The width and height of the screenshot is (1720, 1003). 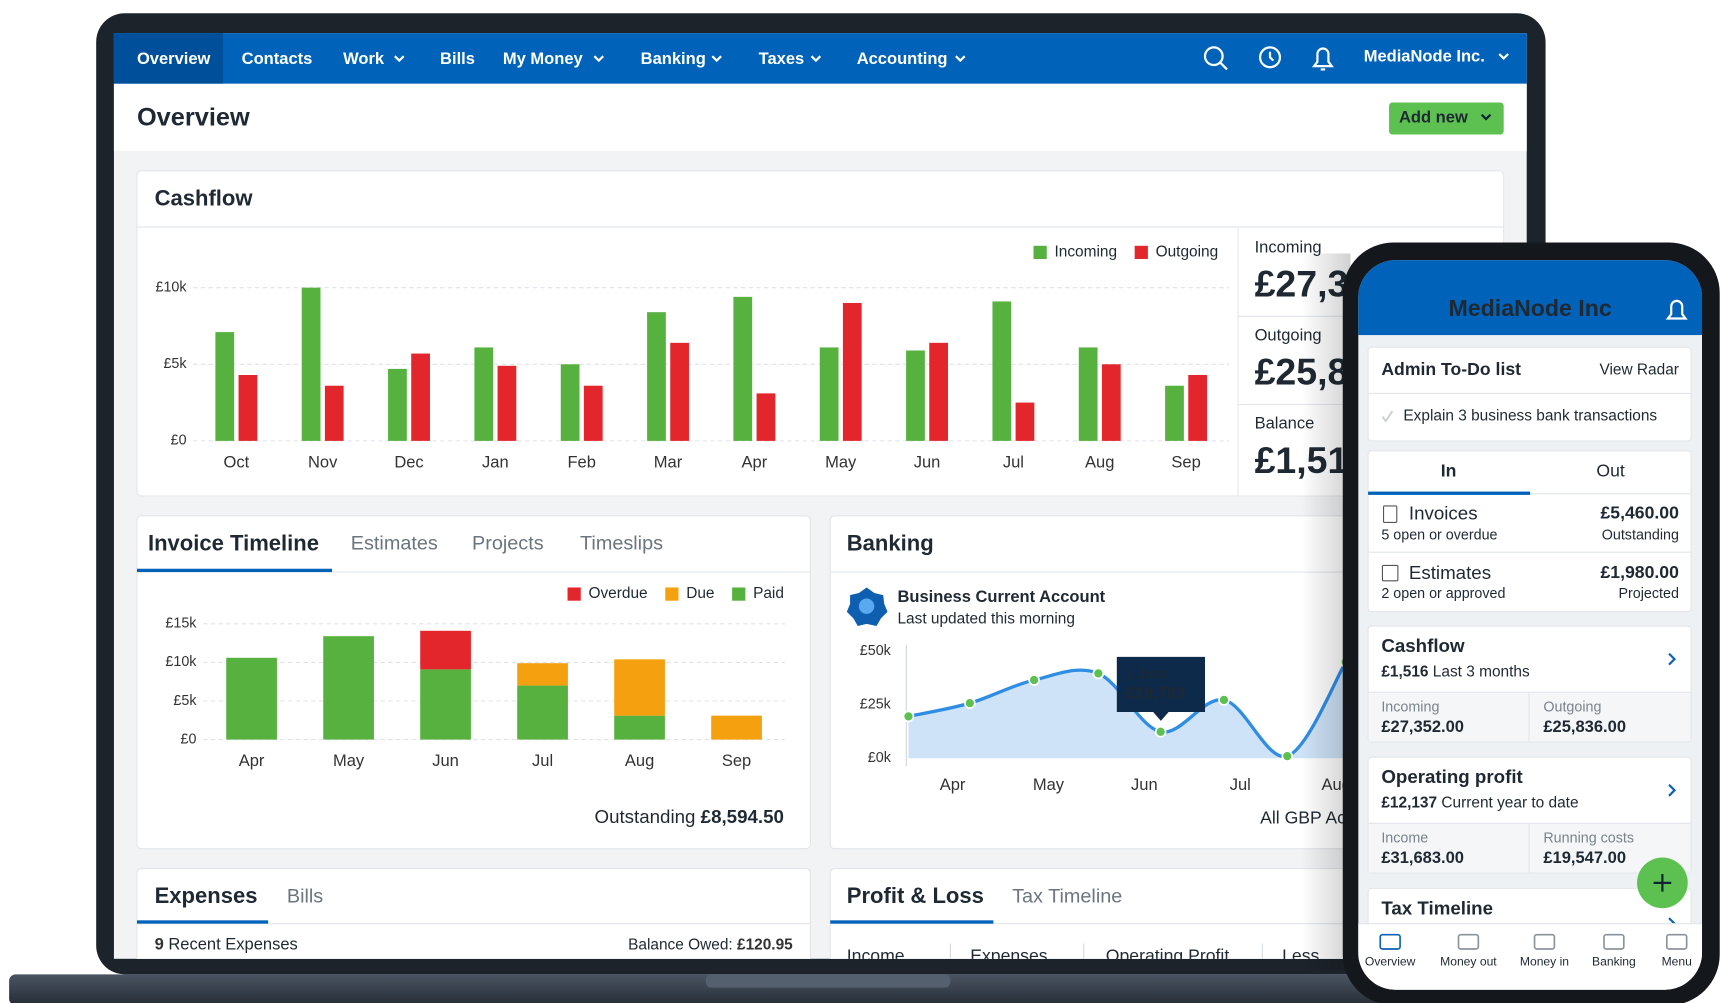 What do you see at coordinates (1451, 776) in the screenshot?
I see `card-title: Operating profit` at bounding box center [1451, 776].